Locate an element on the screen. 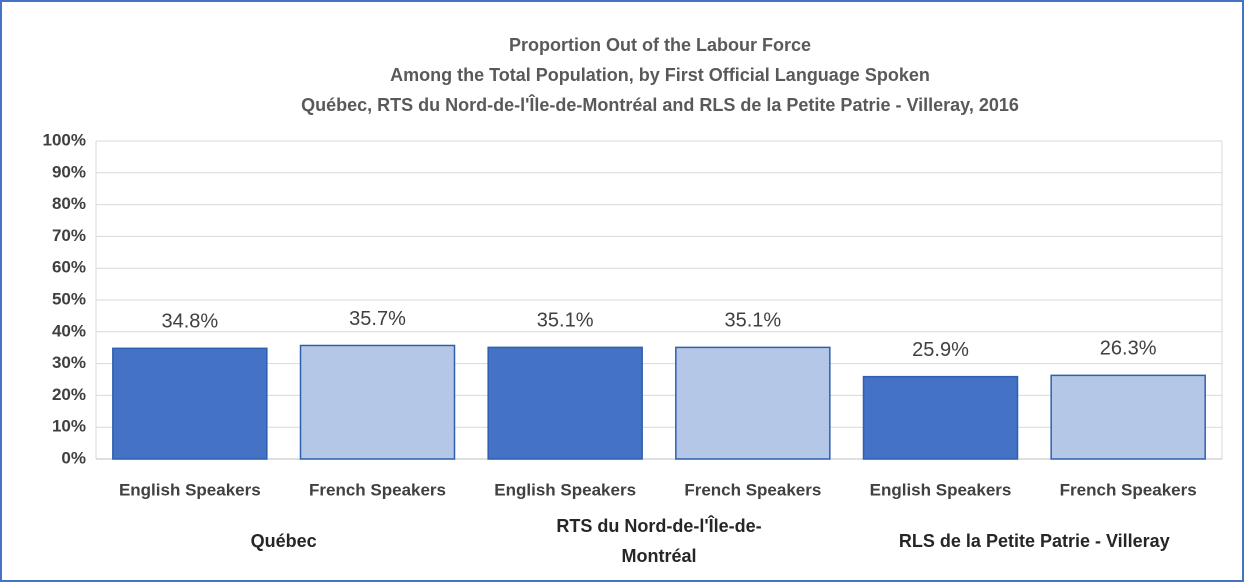 The height and width of the screenshot is (582, 1244). group-label: Québec is located at coordinates (283, 541).